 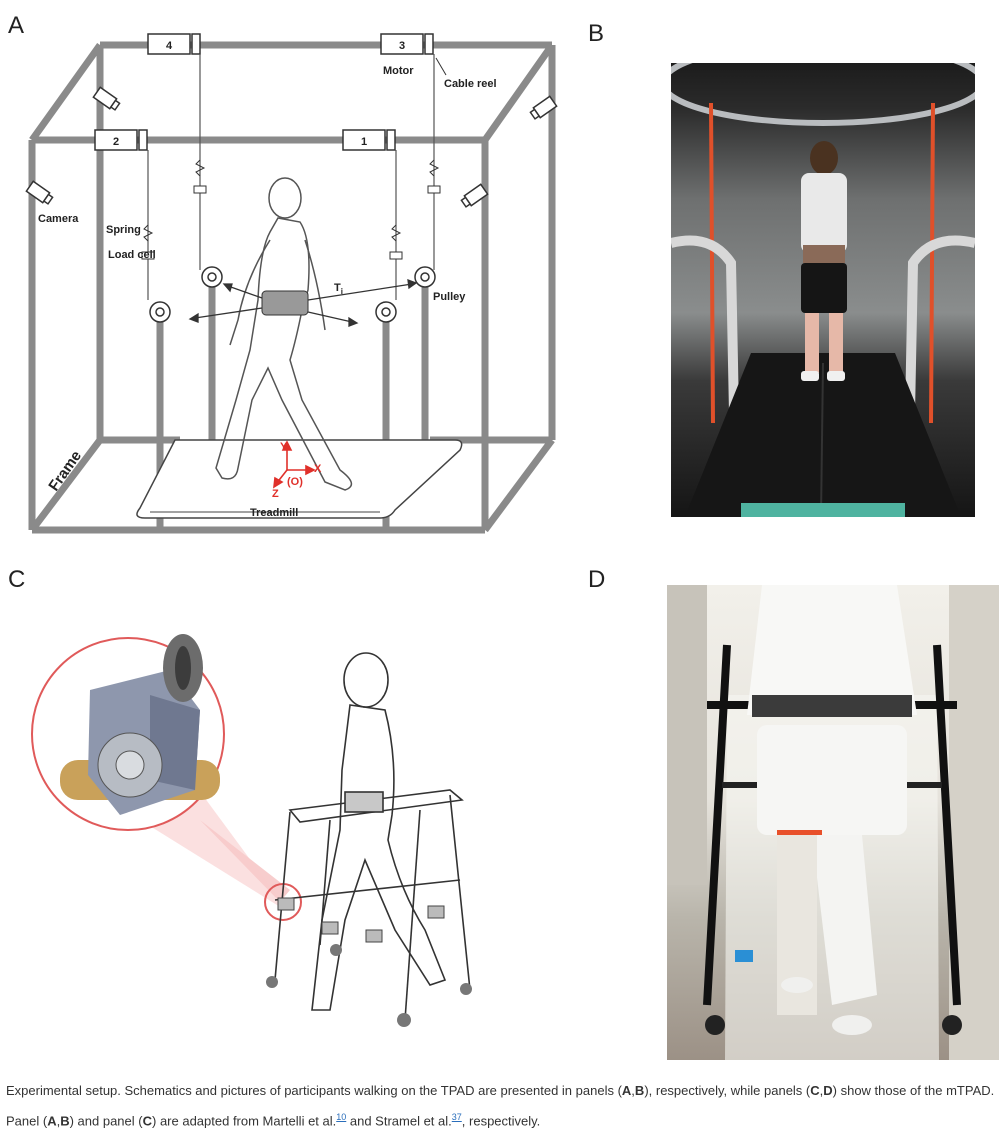 What do you see at coordinates (597, 579) in the screenshot?
I see `panel-letter-d: D` at bounding box center [597, 579].